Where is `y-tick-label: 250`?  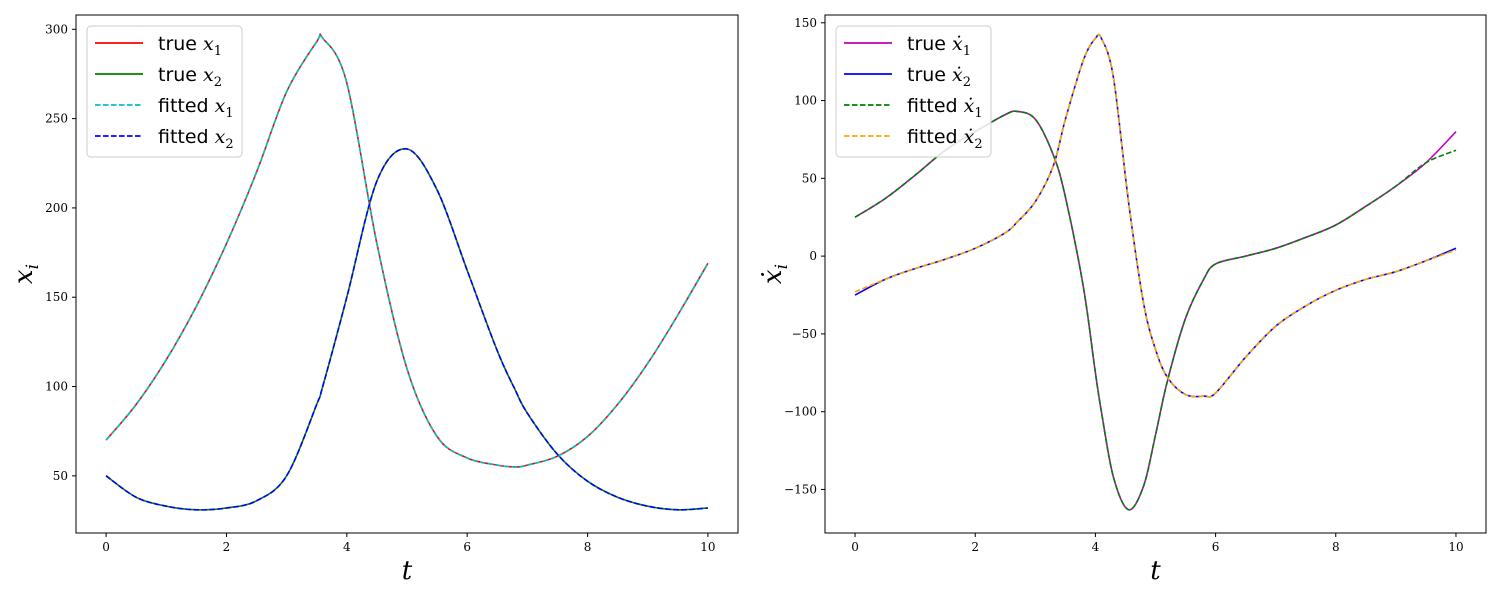
y-tick-label: 250 is located at coordinates (56, 119).